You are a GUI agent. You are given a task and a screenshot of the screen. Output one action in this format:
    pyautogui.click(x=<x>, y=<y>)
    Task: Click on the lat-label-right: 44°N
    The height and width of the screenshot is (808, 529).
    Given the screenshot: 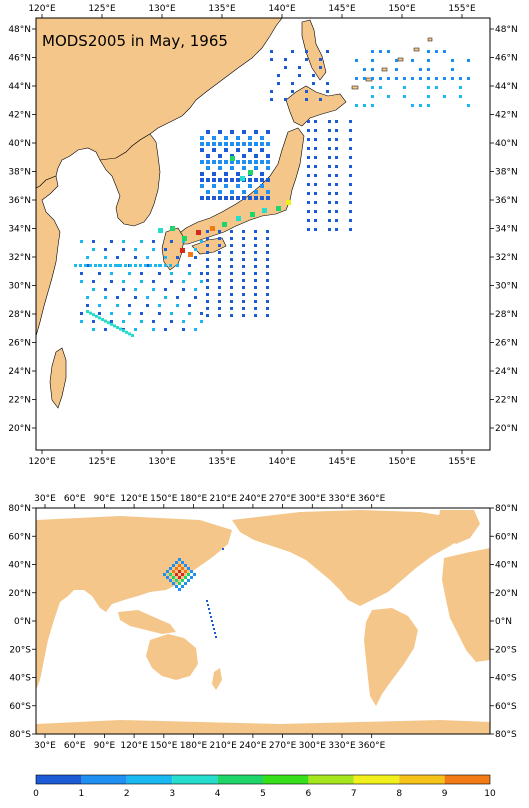 What is the action you would take?
    pyautogui.click(x=506, y=87)
    